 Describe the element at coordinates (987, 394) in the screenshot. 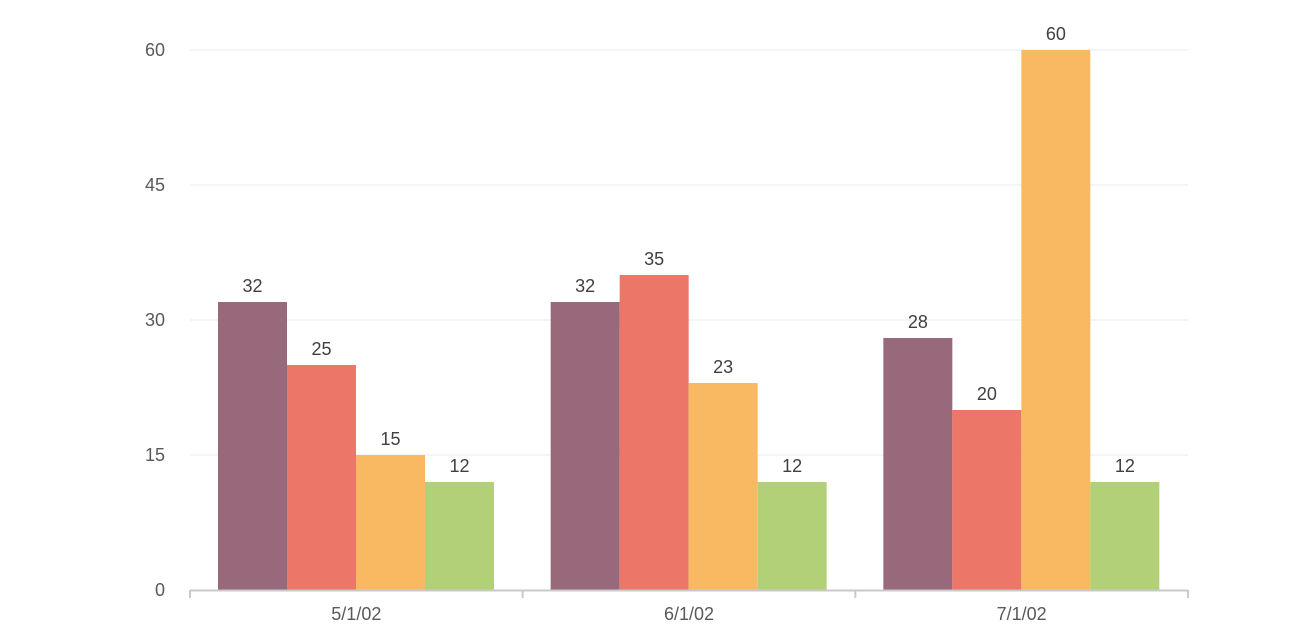

I see `data-label: 20` at that location.